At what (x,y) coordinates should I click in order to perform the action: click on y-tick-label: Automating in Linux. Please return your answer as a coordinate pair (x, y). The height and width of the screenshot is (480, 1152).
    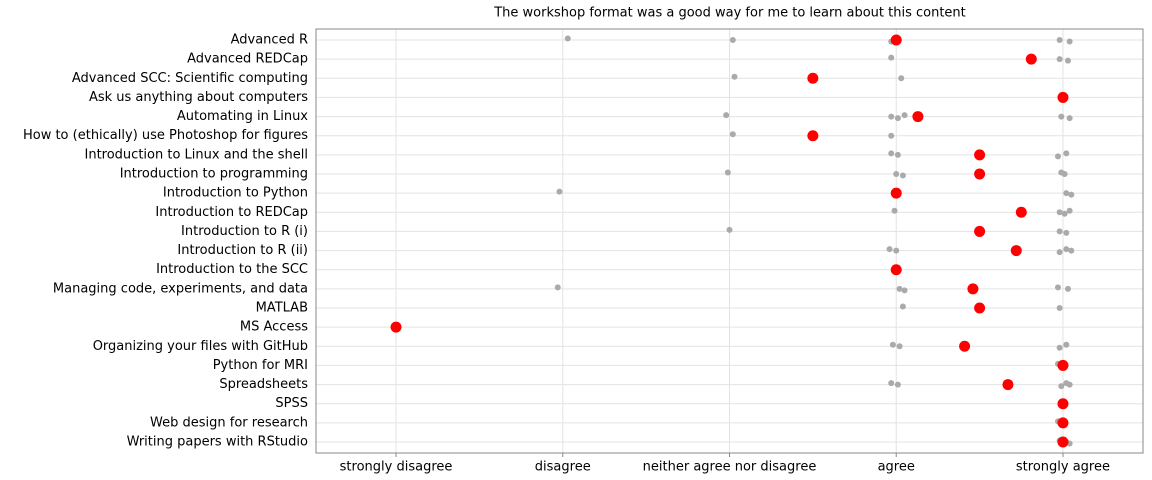
    Looking at the image, I should click on (242, 116).